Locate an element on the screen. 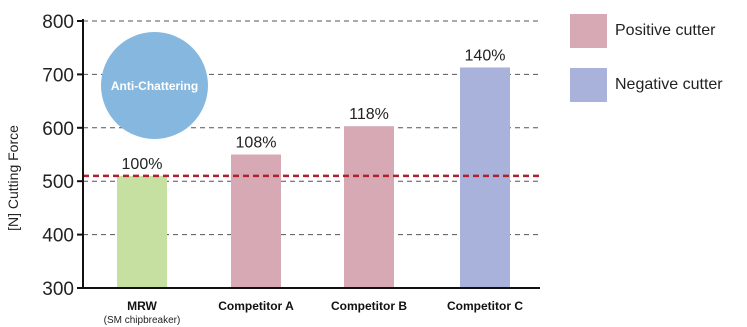 The height and width of the screenshot is (327, 747). y-tick-label-400: 400 is located at coordinates (58, 236).